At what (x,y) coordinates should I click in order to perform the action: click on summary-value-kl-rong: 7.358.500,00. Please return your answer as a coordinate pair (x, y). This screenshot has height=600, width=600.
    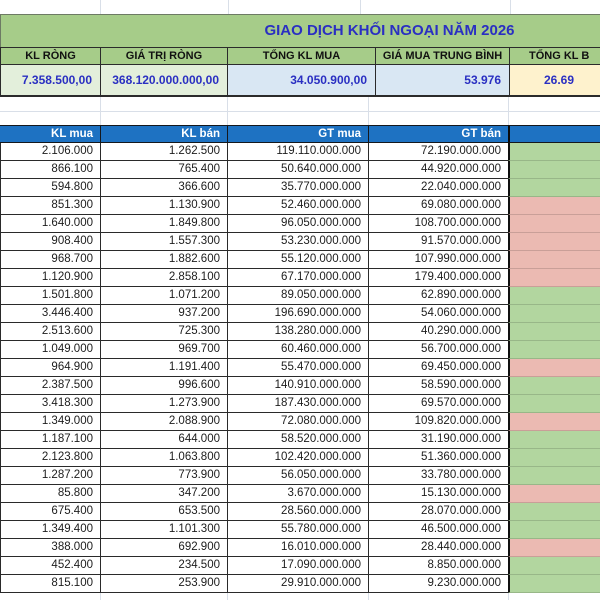
    Looking at the image, I should click on (50, 81).